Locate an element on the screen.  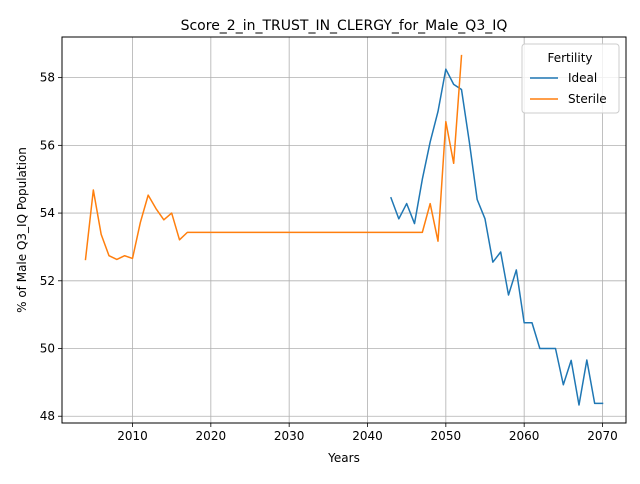
x-tick-label: 2050 is located at coordinates (446, 436).